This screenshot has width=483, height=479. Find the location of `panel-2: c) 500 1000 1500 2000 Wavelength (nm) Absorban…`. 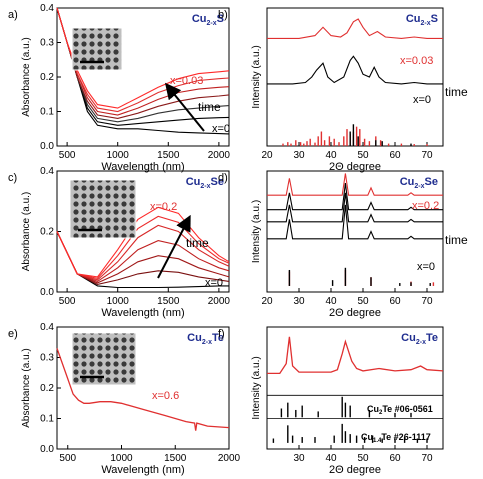

panel-2: c) 500 1000 1500 2000 Wavelength (nm) Absorban… is located at coordinates (119, 242).